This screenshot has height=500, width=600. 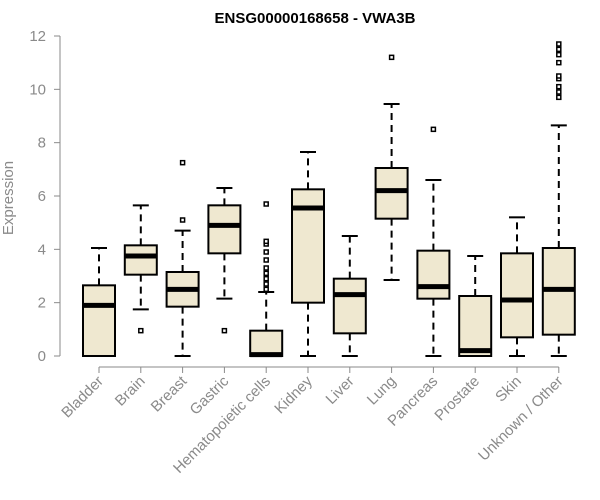 What do you see at coordinates (37, 89) in the screenshot?
I see `y-tick-label: 10` at bounding box center [37, 89].